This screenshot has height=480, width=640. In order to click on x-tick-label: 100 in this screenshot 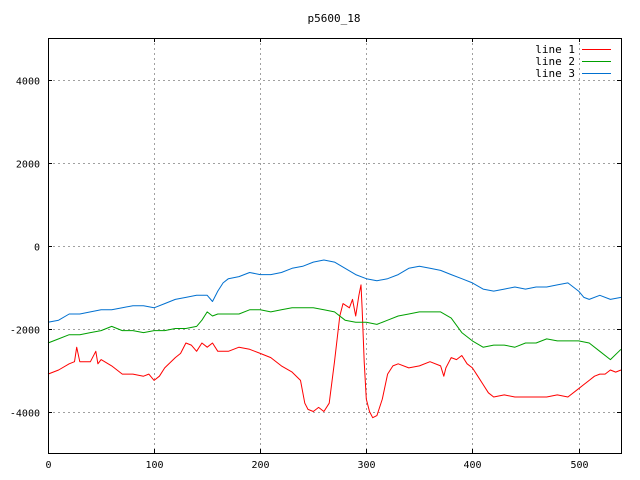, I will do `click(154, 465)`.